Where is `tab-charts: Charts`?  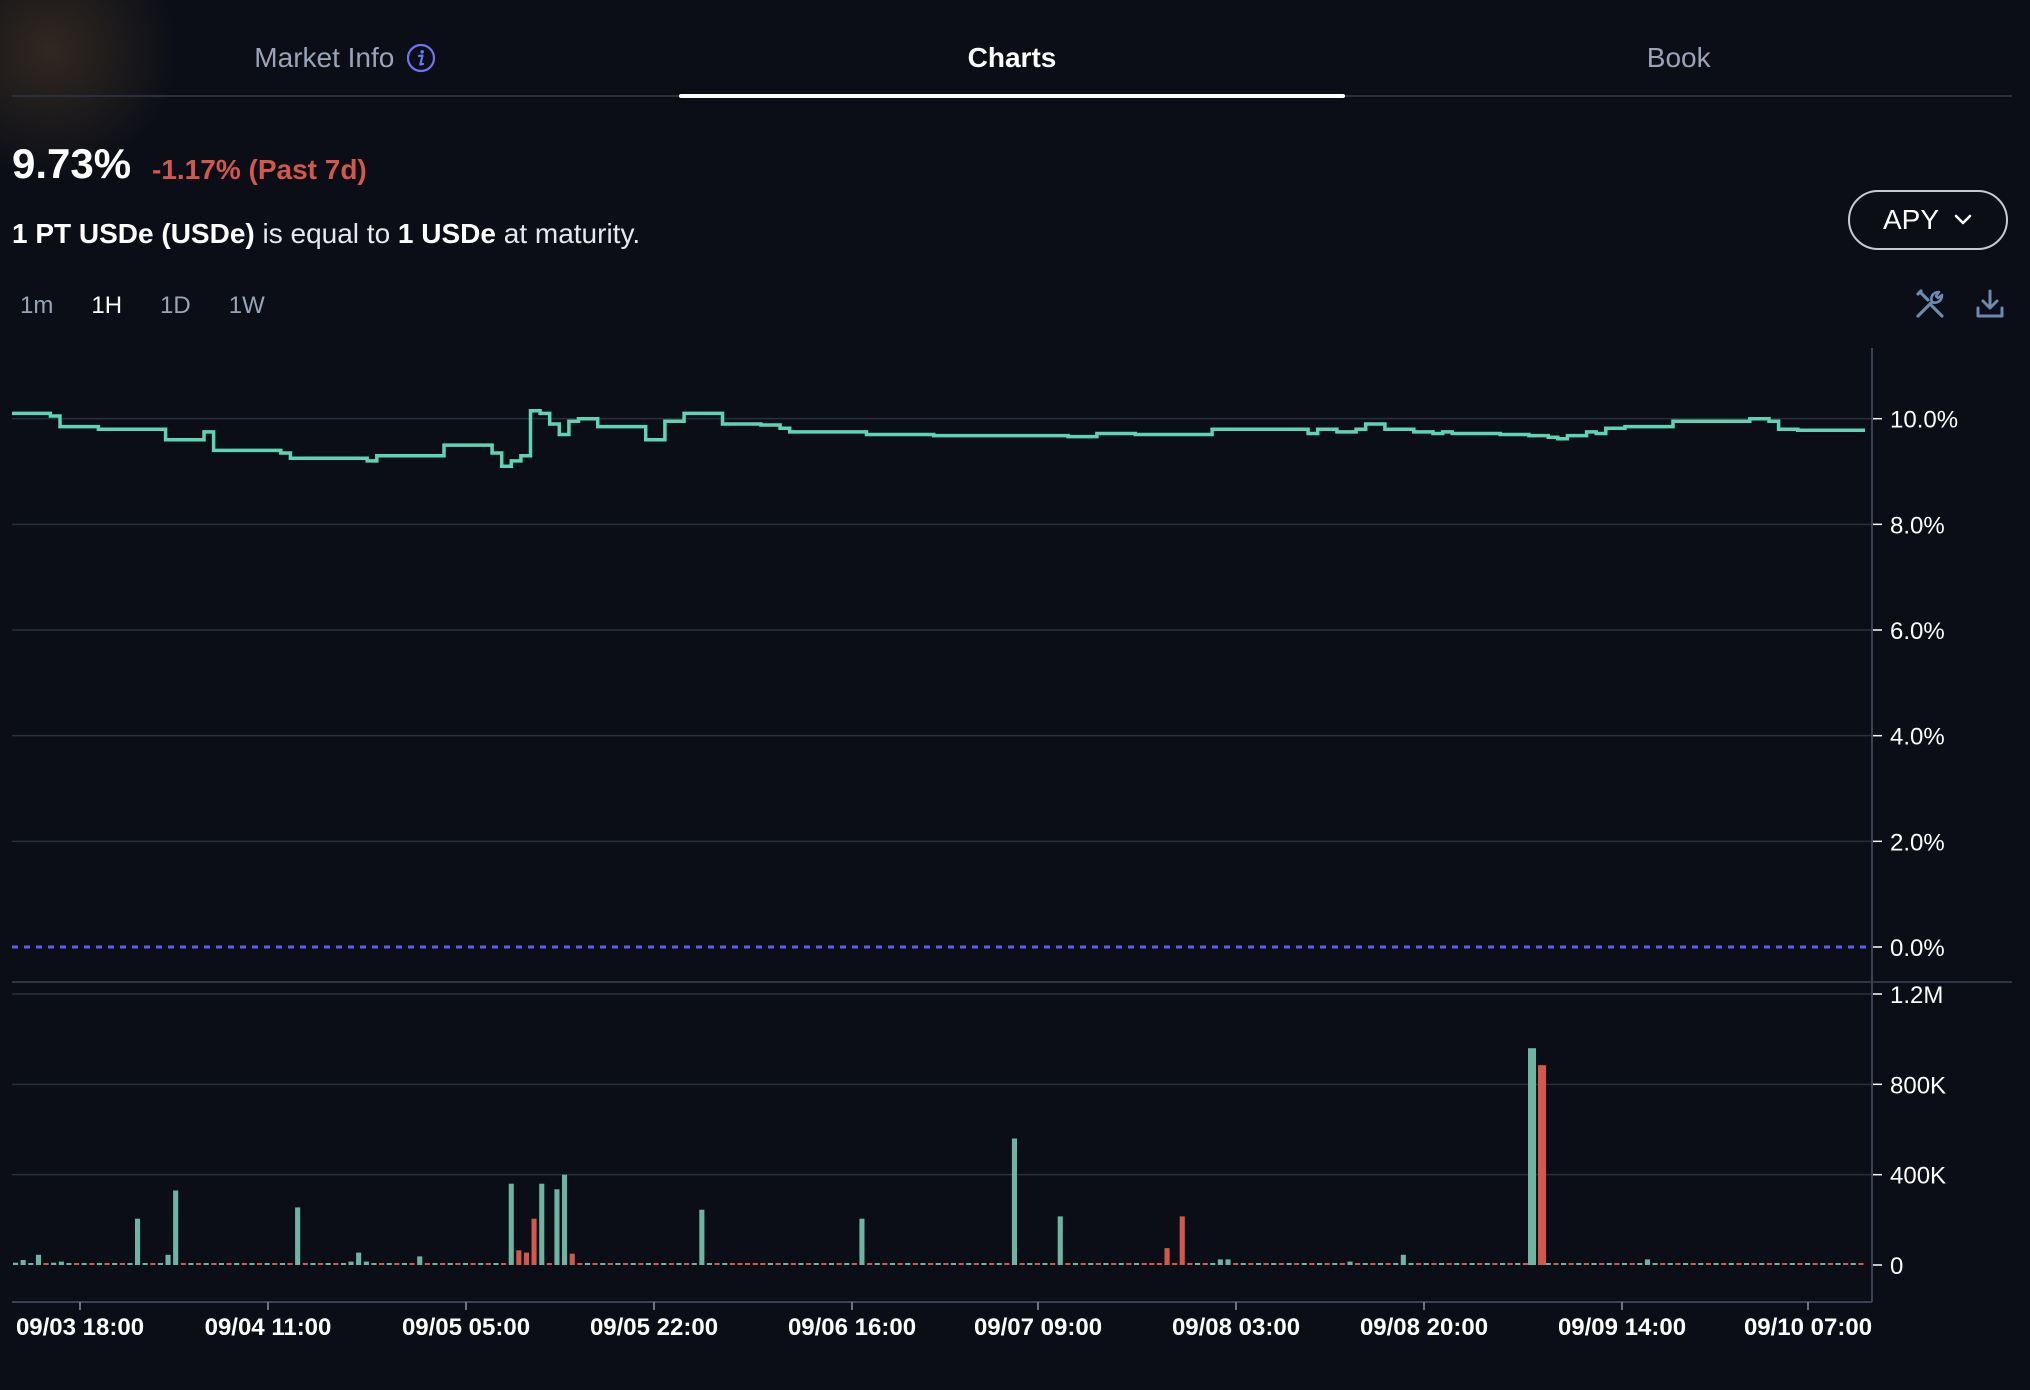
tab-charts: Charts is located at coordinates (1012, 59).